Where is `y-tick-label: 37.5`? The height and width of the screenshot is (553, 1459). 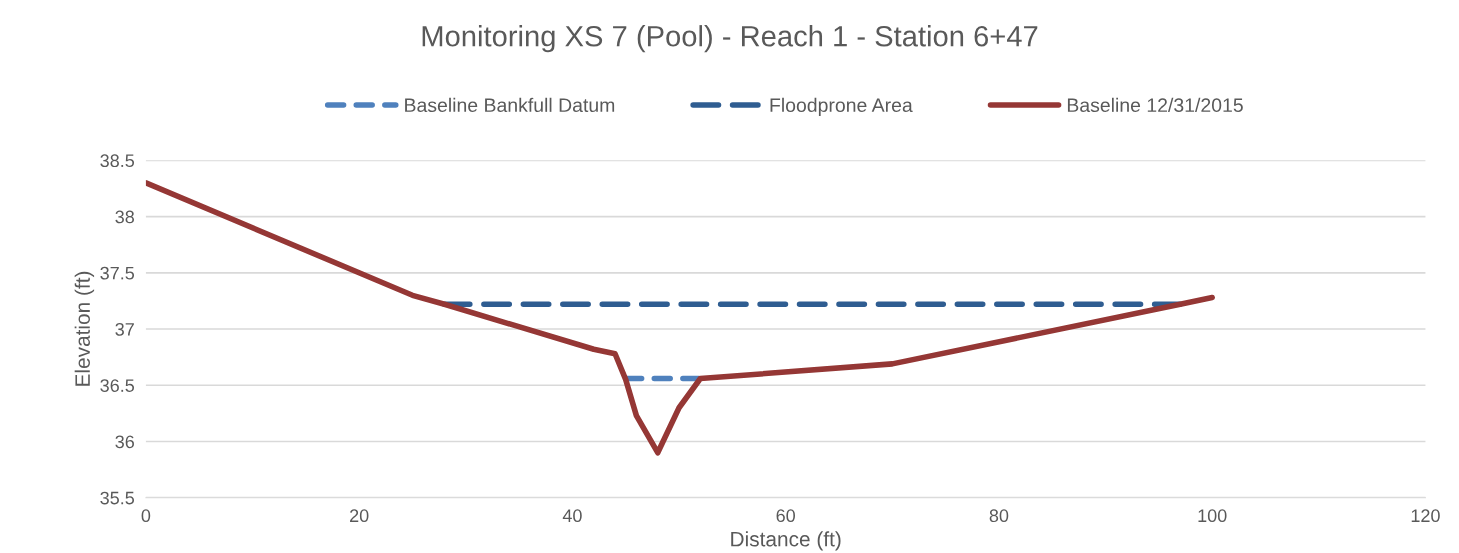
y-tick-label: 37.5 is located at coordinates (117, 273).